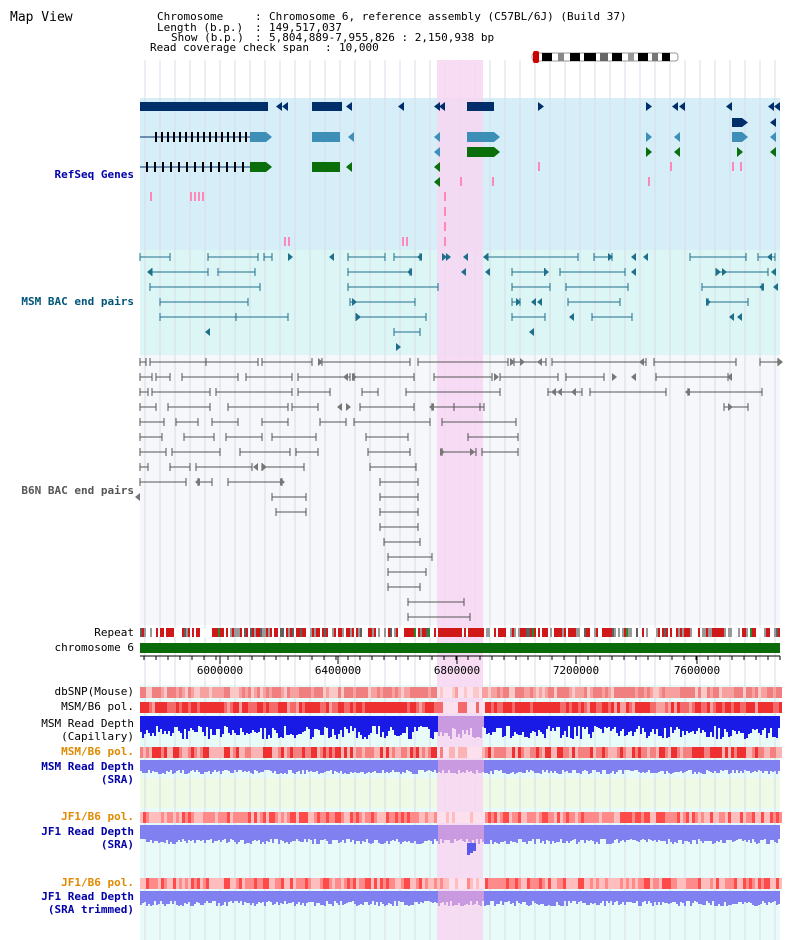 The width and height of the screenshot is (800, 940). I want to click on chromosome-key: Chromosome, so click(190, 16).